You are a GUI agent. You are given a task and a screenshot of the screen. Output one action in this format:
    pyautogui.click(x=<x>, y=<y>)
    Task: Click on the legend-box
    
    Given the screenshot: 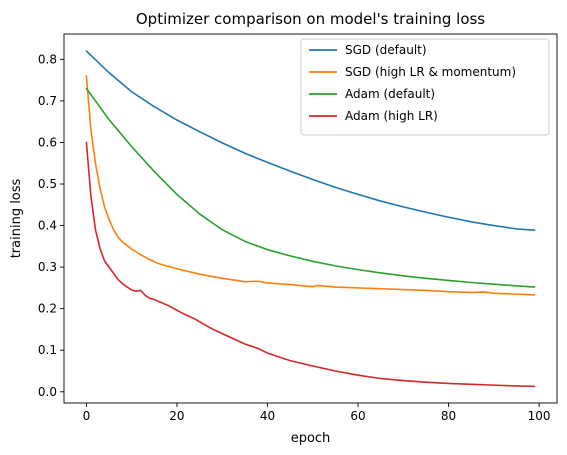 What is the action you would take?
    pyautogui.click(x=425, y=87)
    